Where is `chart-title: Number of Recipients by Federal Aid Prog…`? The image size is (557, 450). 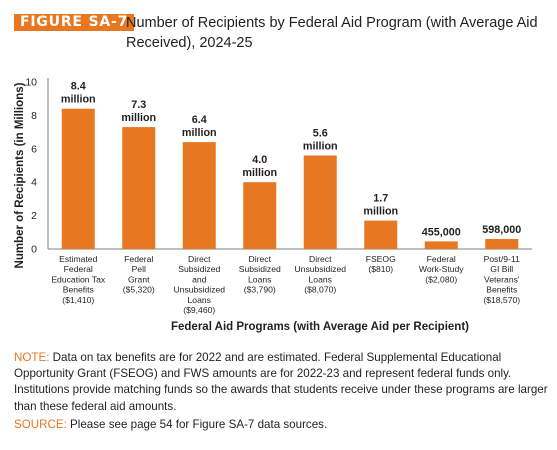
chart-title: Number of Recipients by Federal Aid Prog… is located at coordinates (332, 33).